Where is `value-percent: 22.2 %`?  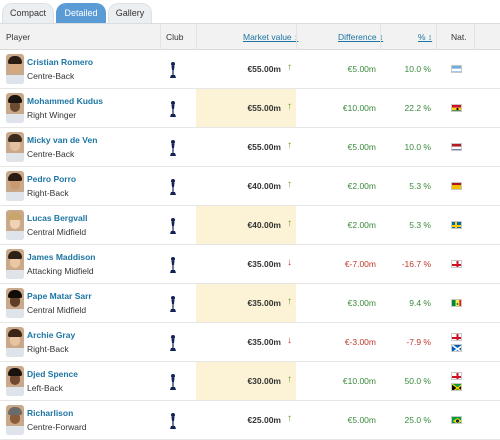
value-percent: 22.2 % is located at coordinates (417, 108).